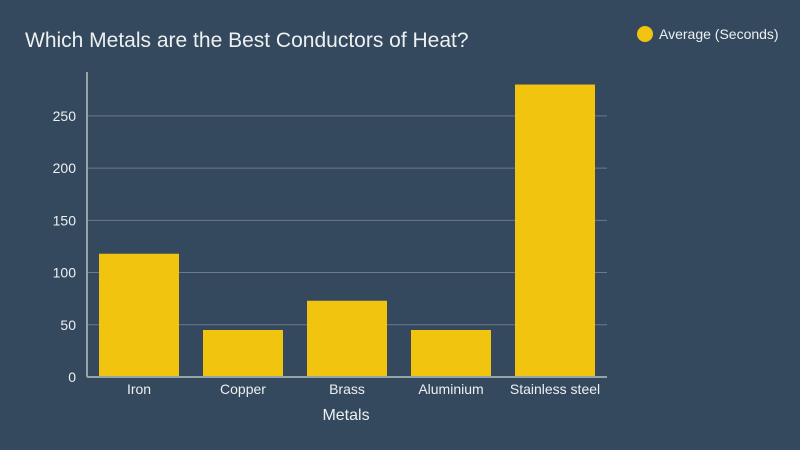 This screenshot has height=450, width=800. Describe the element at coordinates (139, 315) in the screenshot. I see `bar-iron` at that location.